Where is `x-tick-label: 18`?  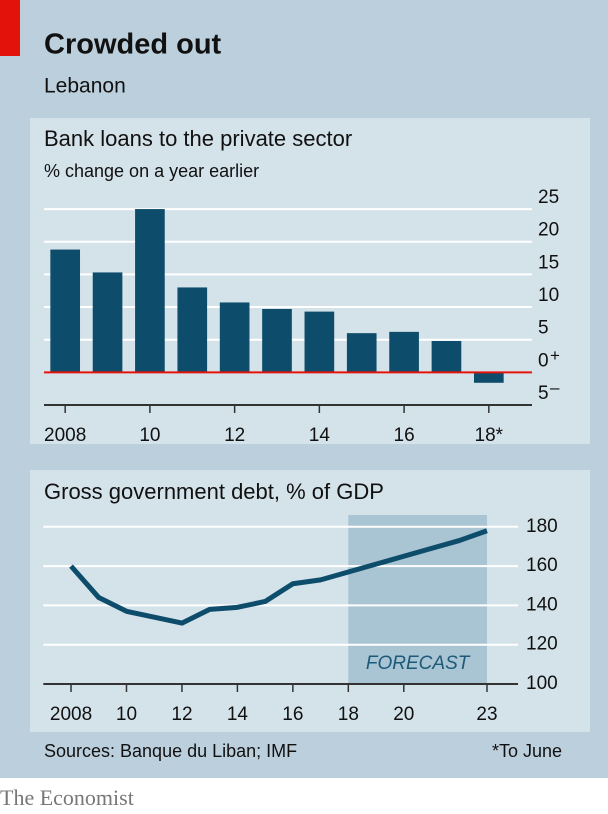
x-tick-label: 18 is located at coordinates (348, 714).